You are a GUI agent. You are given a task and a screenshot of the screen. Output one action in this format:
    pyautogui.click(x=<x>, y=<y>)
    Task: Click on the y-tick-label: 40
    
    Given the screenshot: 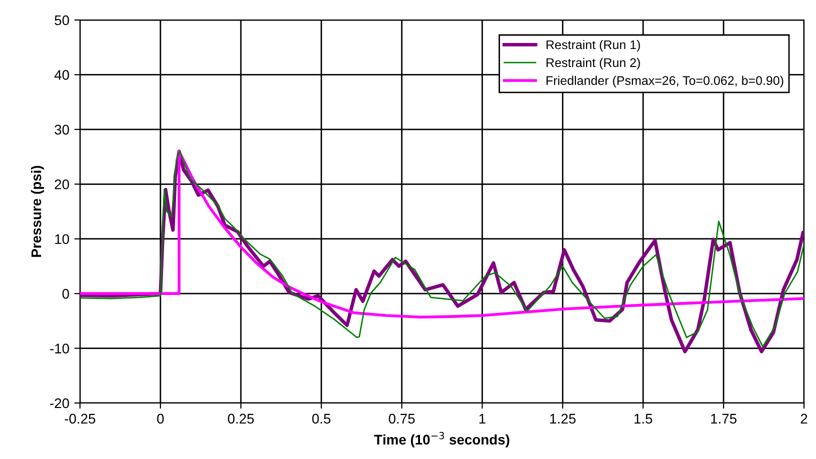 What is the action you would take?
    pyautogui.click(x=62, y=75)
    